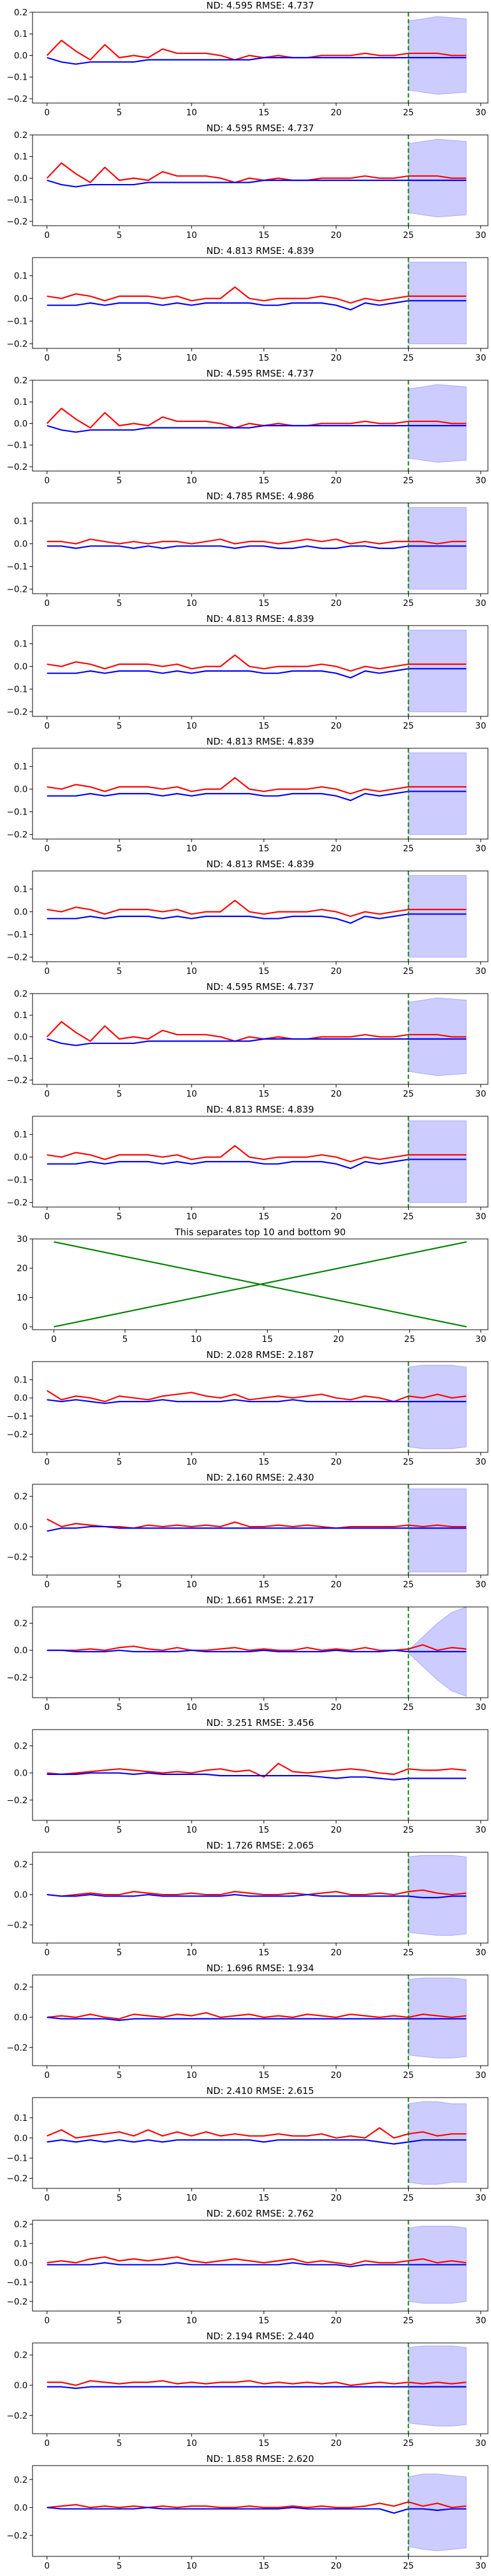 The image size is (491, 2576). I want to click on chart-title: ND: 2.410 RMSE: 2.615, so click(260, 2090).